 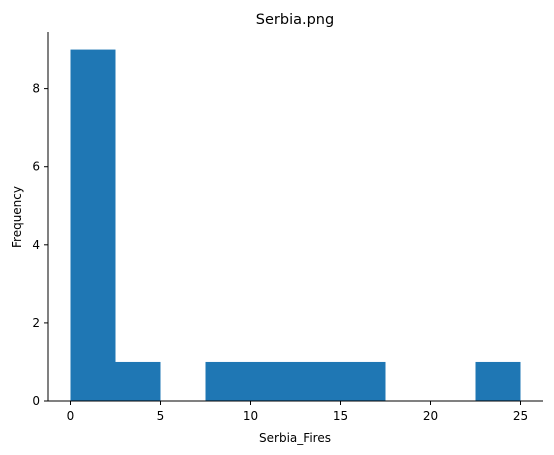 What do you see at coordinates (430, 416) in the screenshot?
I see `x-tick-label: 20` at bounding box center [430, 416].